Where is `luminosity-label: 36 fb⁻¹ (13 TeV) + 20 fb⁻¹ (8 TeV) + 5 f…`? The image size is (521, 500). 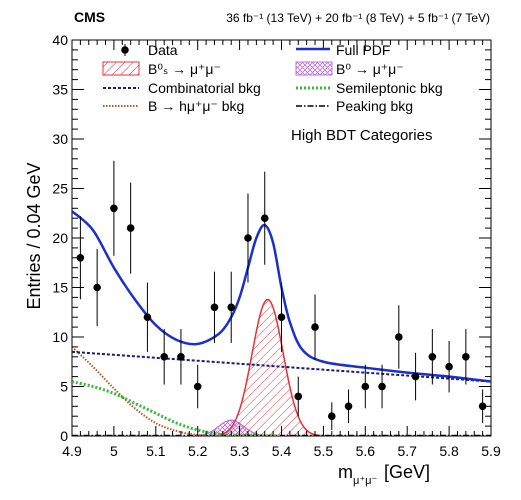
luminosity-label: 36 fb⁻¹ (13 TeV) + 20 fb⁻¹ (8 TeV) + 5 f… is located at coordinates (358, 18).